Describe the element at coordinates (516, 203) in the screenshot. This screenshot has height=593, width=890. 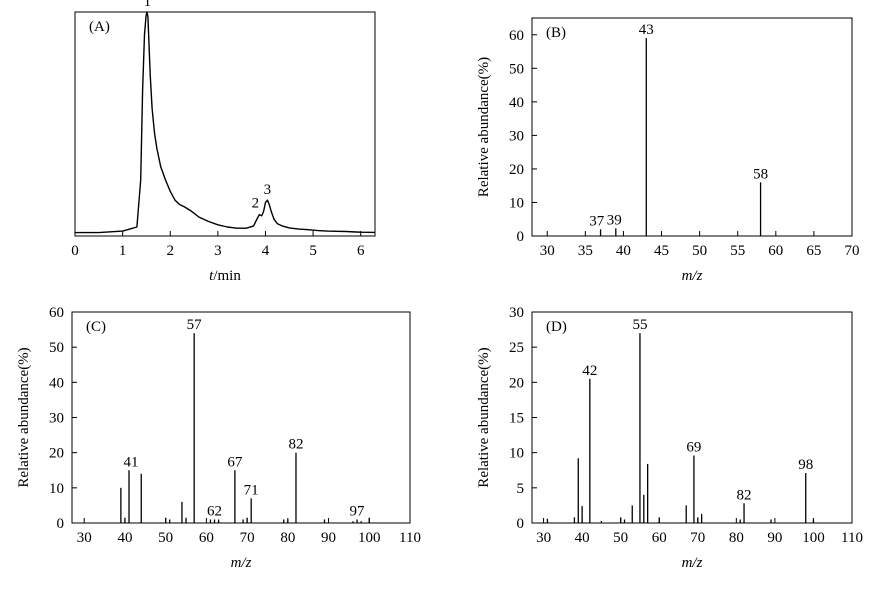
I see `y-tick-label-b: 10` at that location.